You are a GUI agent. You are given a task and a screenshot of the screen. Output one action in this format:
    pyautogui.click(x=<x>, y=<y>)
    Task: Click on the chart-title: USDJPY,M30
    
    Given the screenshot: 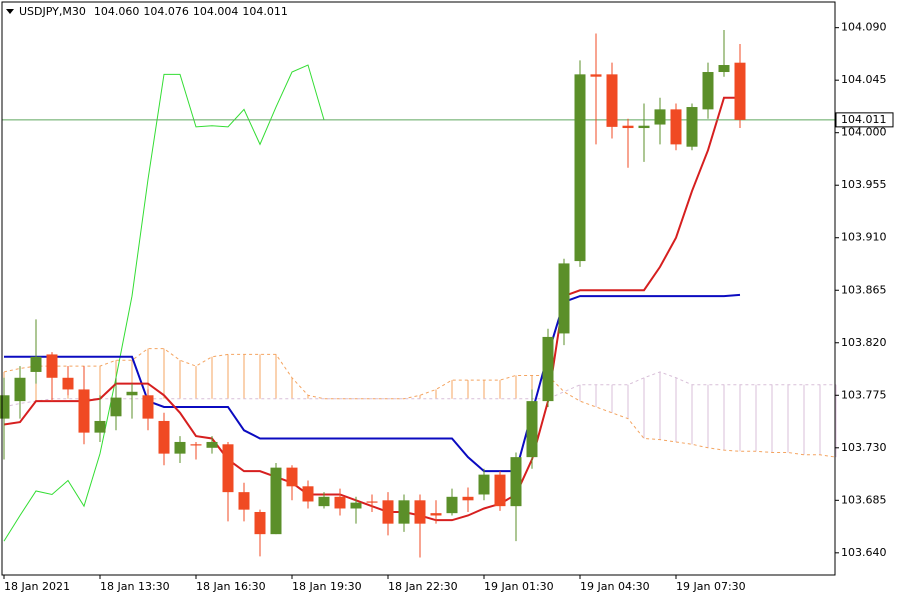 What is the action you would take?
    pyautogui.click(x=52, y=11)
    